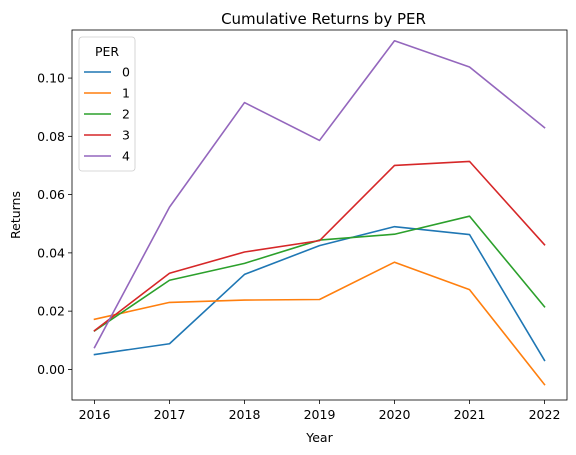  What do you see at coordinates (95, 414) in the screenshot?
I see `x-tick-label: 2016` at bounding box center [95, 414].